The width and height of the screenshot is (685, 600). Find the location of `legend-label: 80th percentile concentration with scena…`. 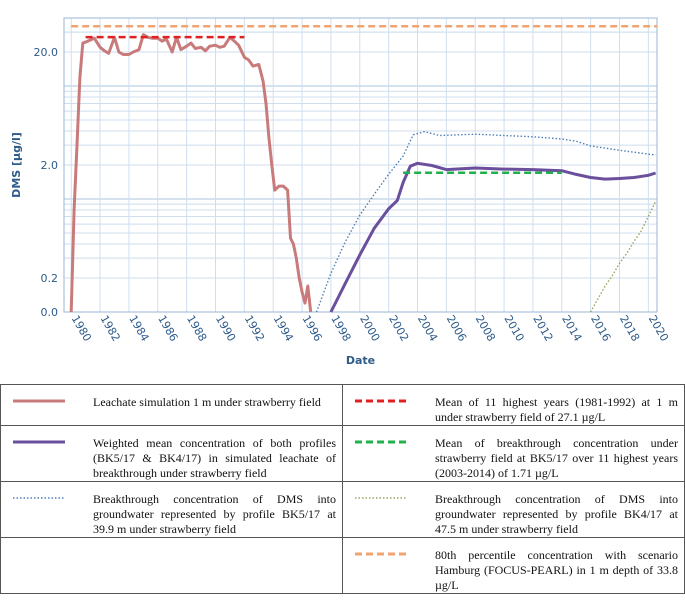

legend-label: 80th percentile concentration with scena… is located at coordinates (556, 570).